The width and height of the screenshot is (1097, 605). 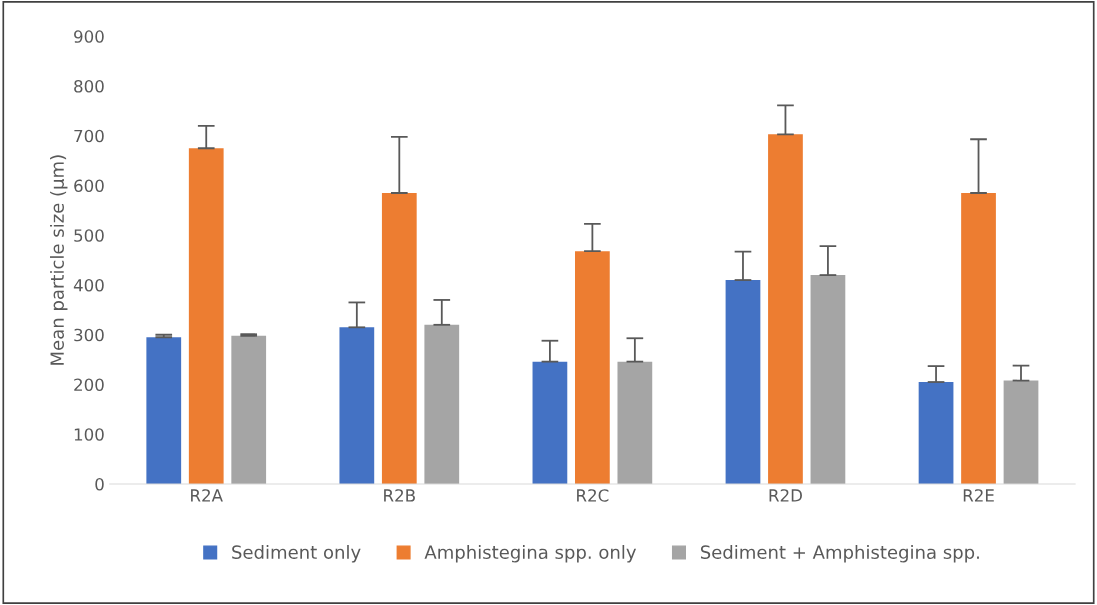 I want to click on legend-label: Sediment only, so click(x=296, y=554).